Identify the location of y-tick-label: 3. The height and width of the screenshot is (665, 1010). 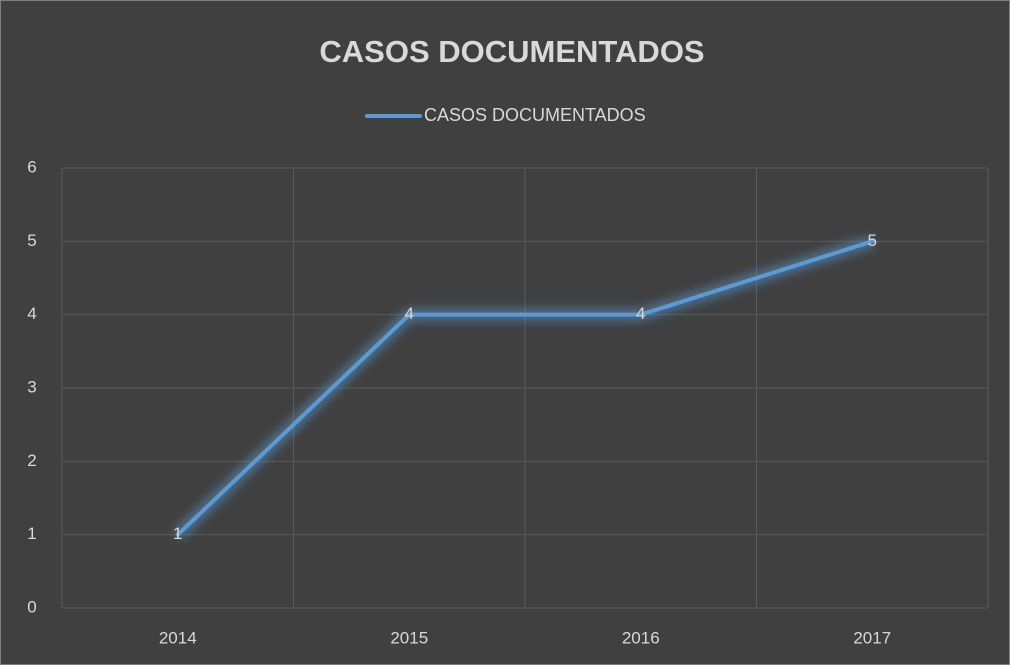
(31, 386).